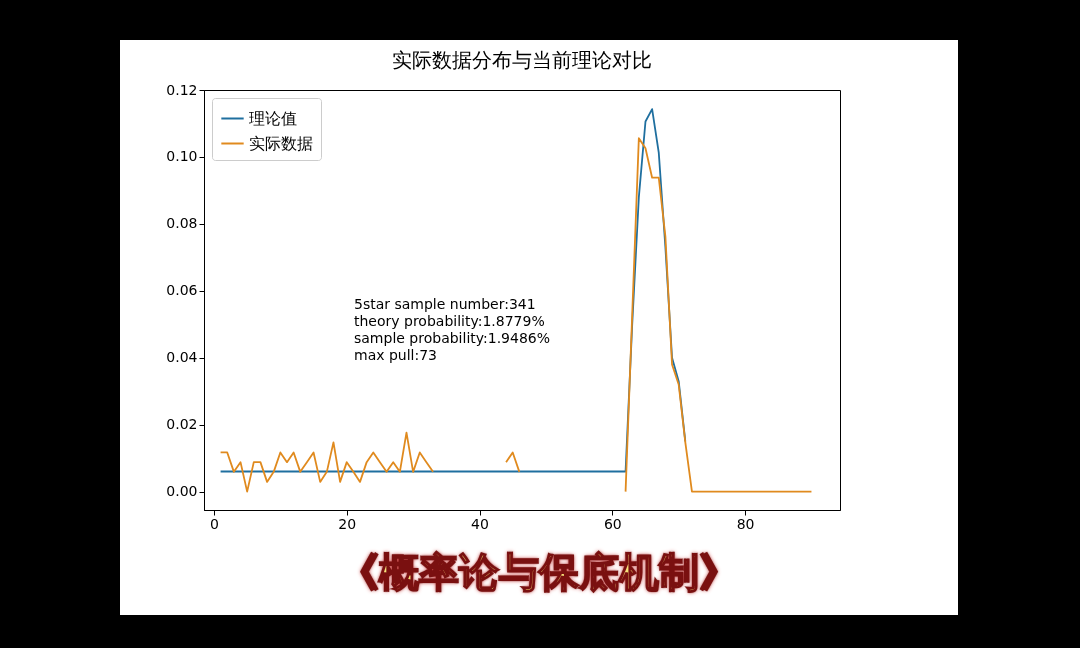 This screenshot has height=648, width=1080. What do you see at coordinates (182, 491) in the screenshot?
I see `y-tick-label: 0.00` at bounding box center [182, 491].